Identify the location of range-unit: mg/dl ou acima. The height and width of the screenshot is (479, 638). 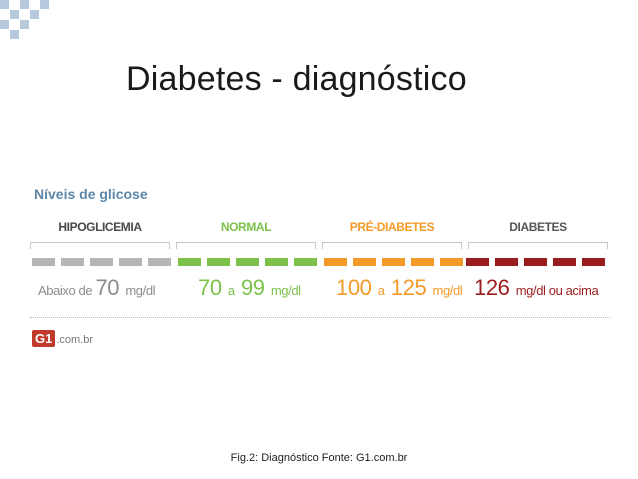
(557, 290).